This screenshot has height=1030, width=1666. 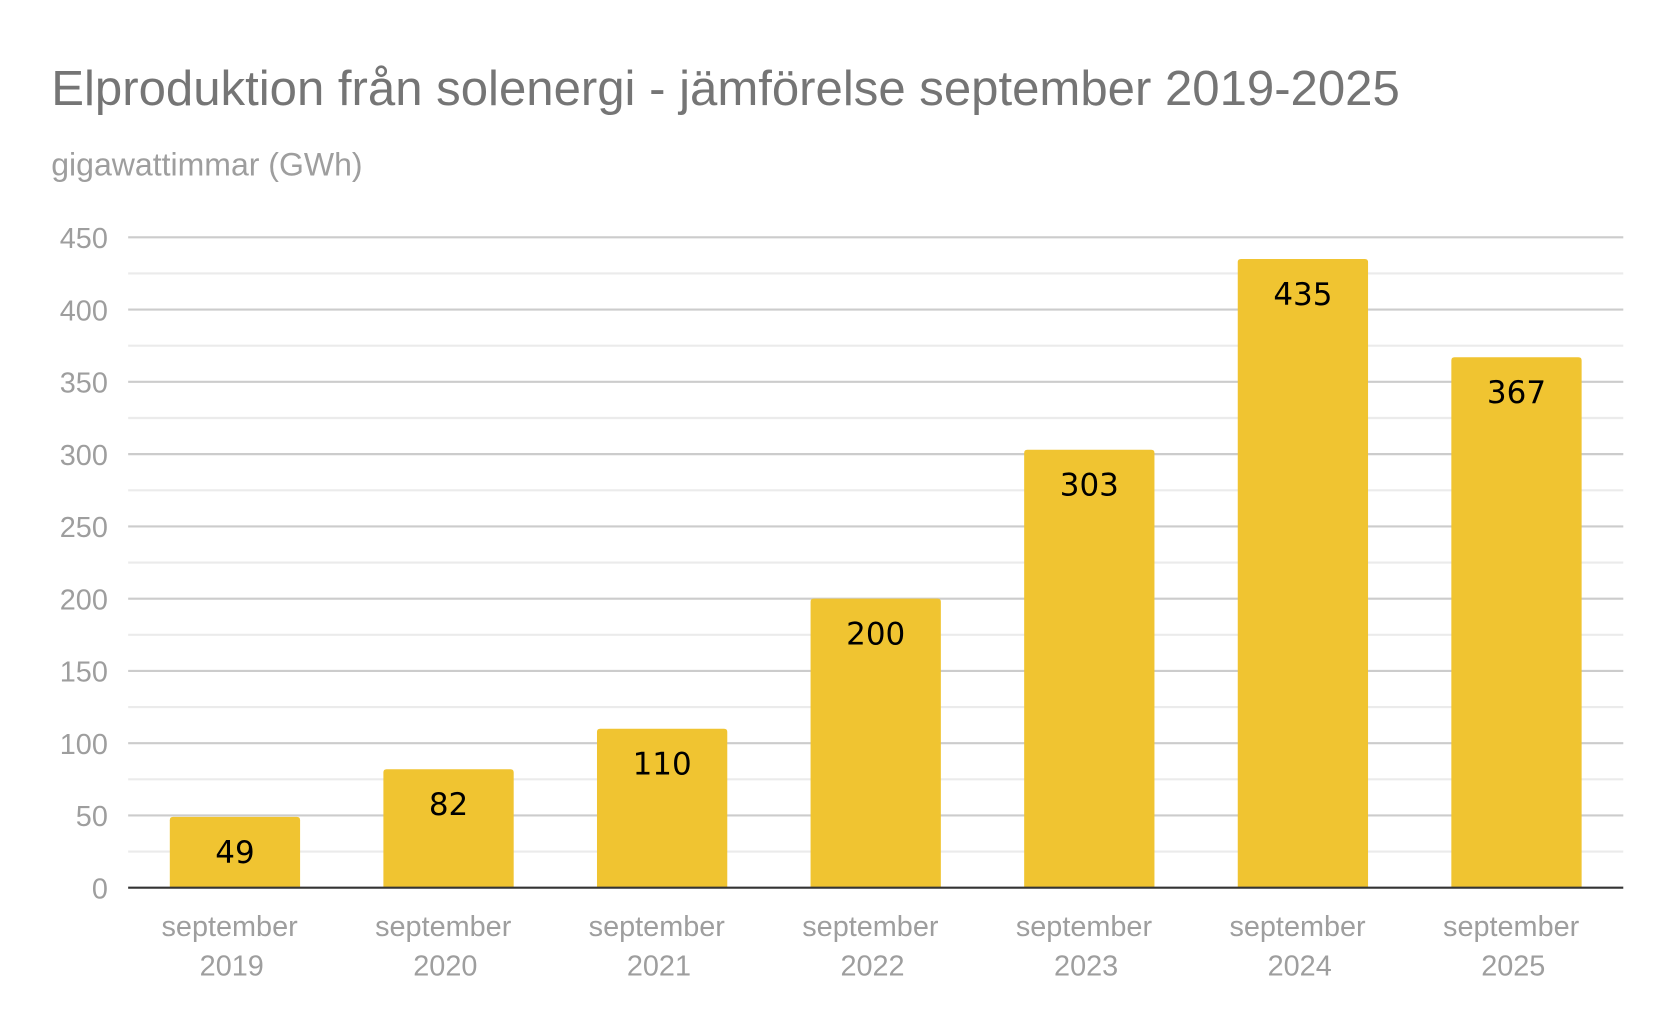 I want to click on x-tick-label-year: 2021, so click(x=659, y=966).